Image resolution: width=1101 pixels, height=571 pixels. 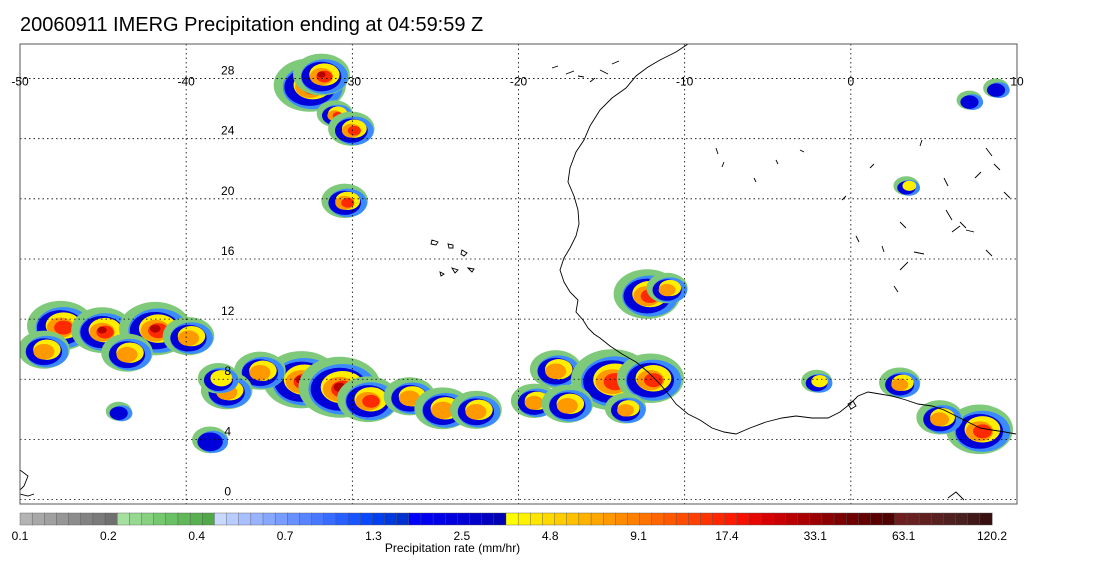 I want to click on lat-tick-label: 4, so click(x=227, y=431).